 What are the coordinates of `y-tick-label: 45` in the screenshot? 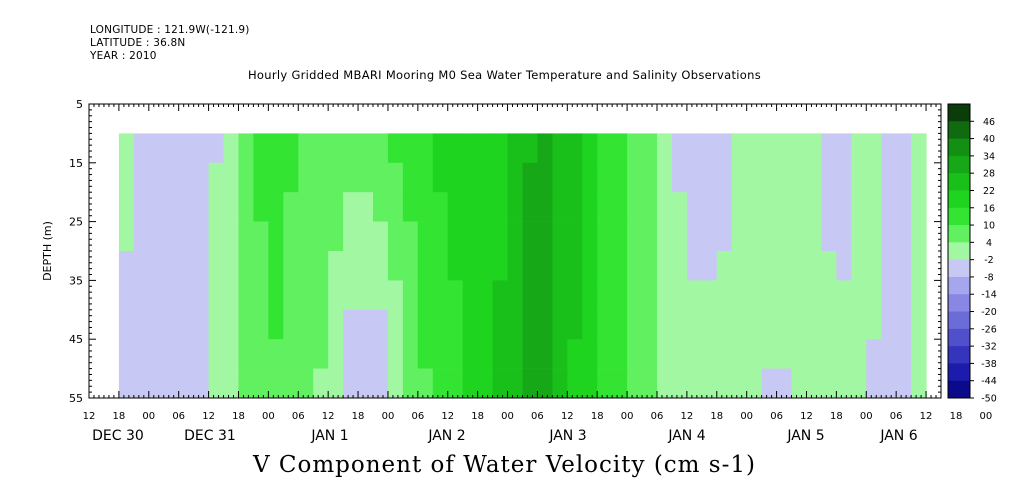 It's located at (76, 339).